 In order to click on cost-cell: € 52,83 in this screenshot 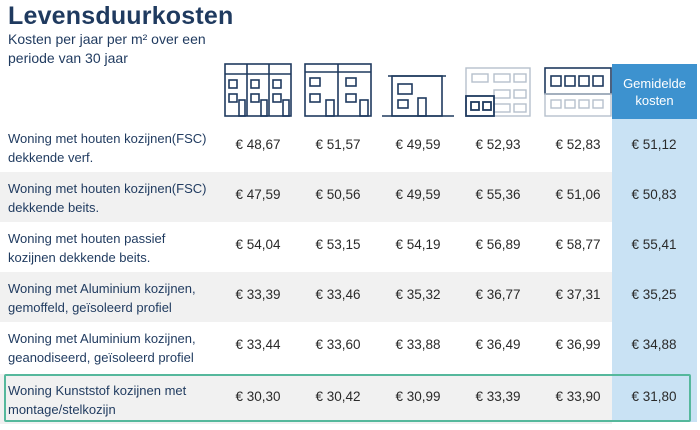, I will do `click(578, 144)`.